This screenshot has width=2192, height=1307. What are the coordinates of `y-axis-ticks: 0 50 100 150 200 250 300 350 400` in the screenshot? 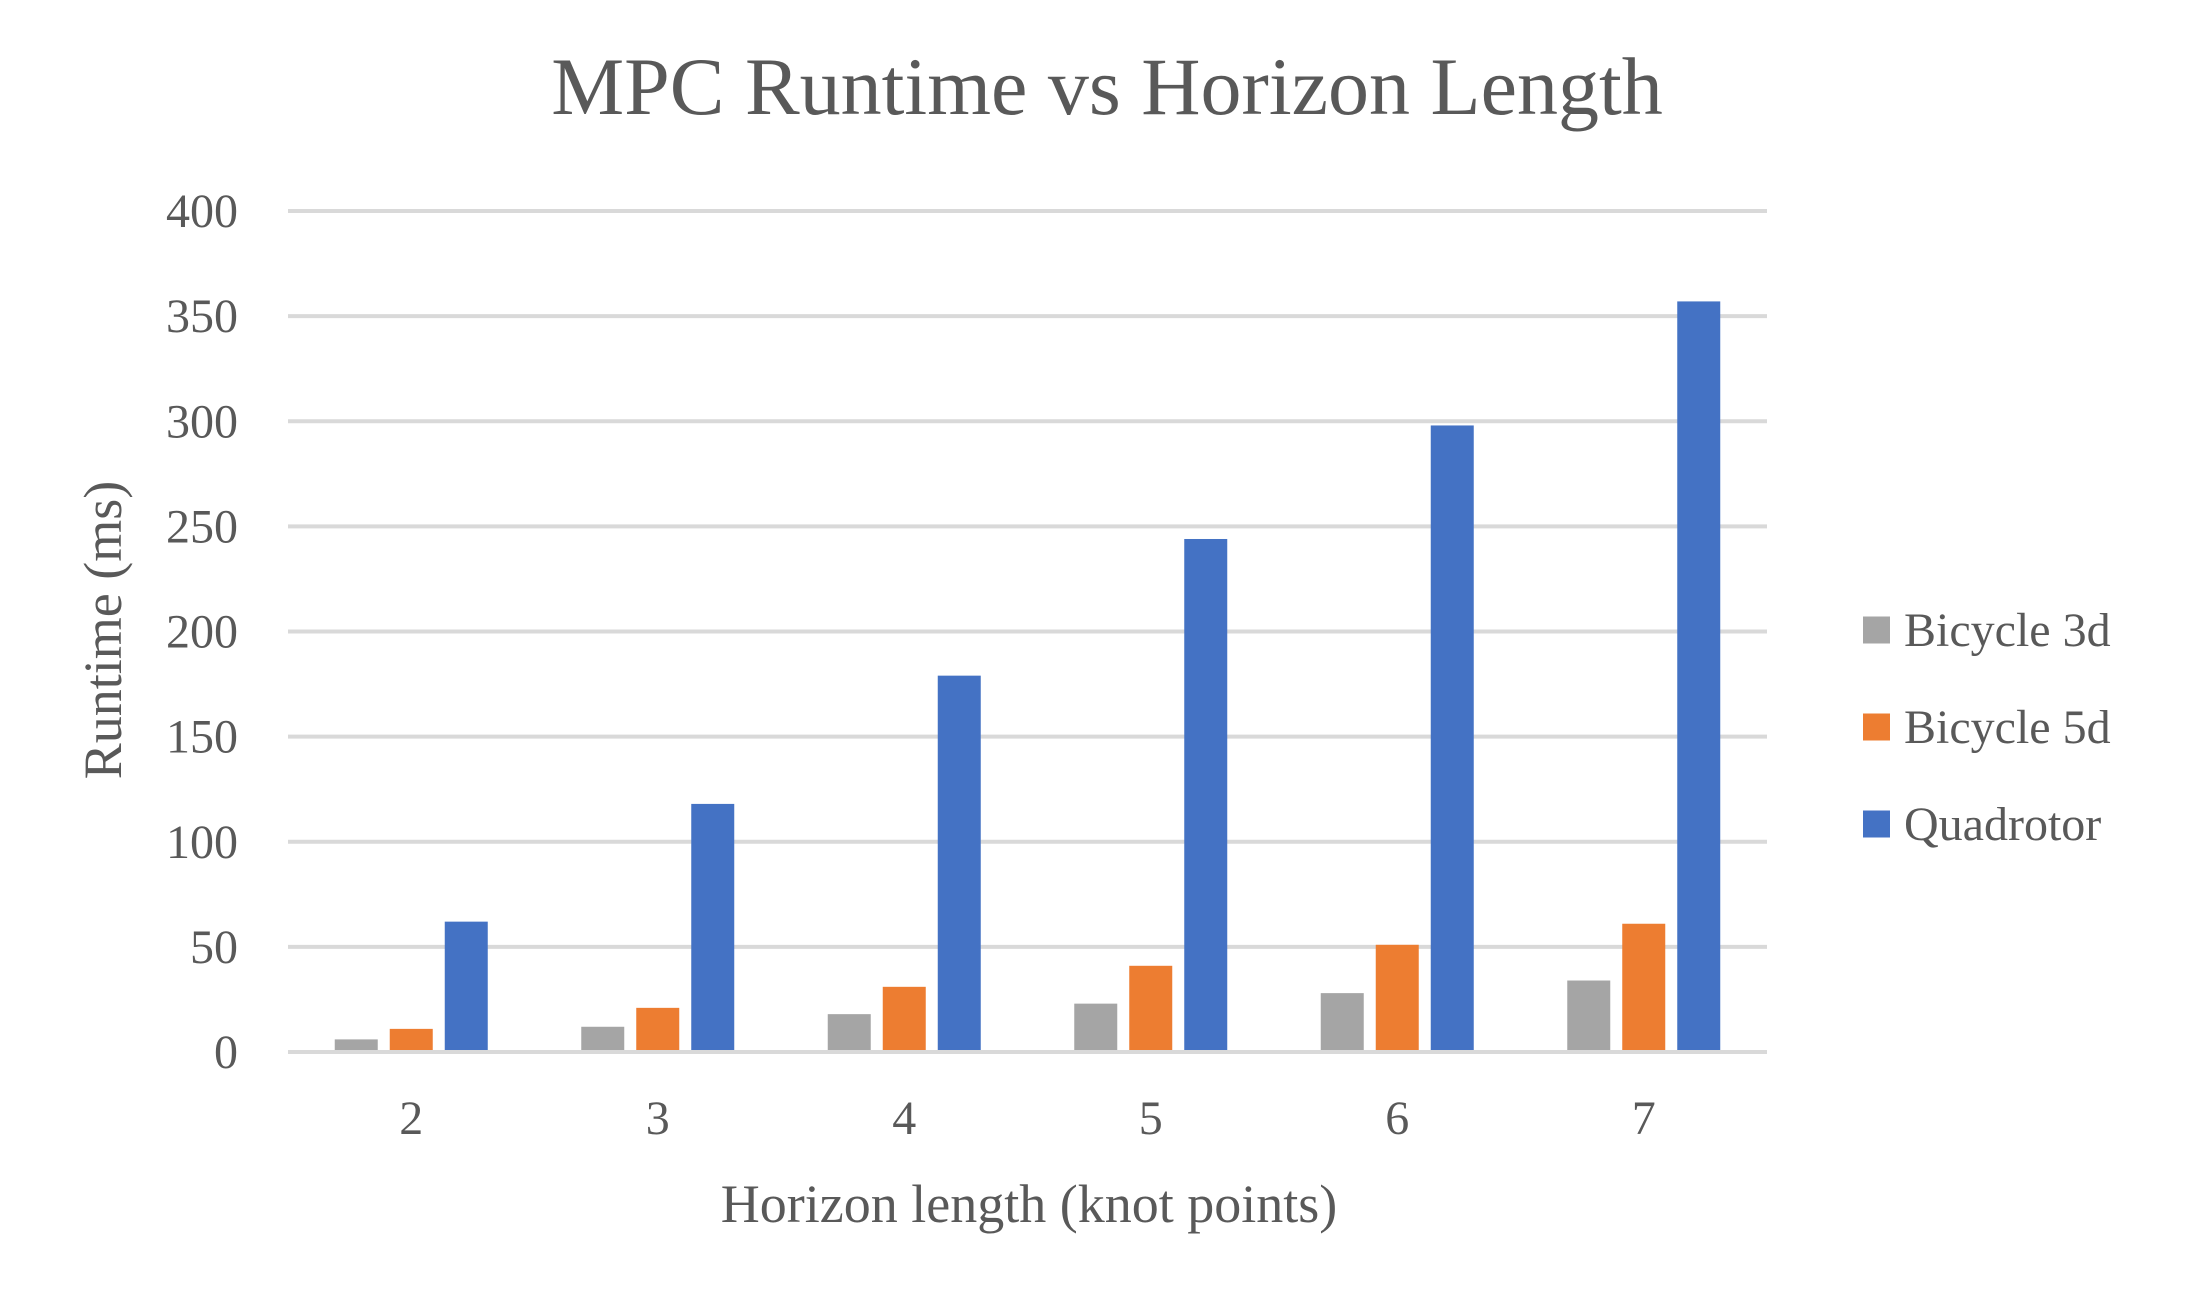 It's located at (202, 632).